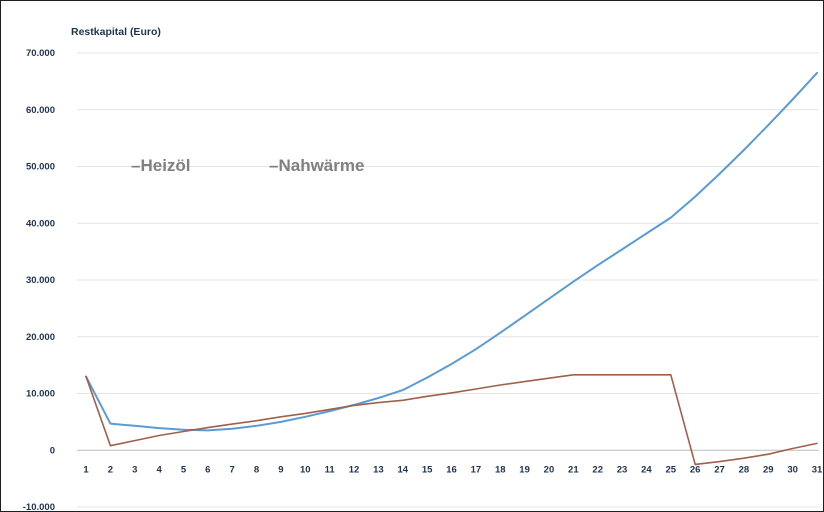 This screenshot has height=512, width=824. Describe the element at coordinates (40, 394) in the screenshot. I see `y-tick-label: 10.000` at that location.